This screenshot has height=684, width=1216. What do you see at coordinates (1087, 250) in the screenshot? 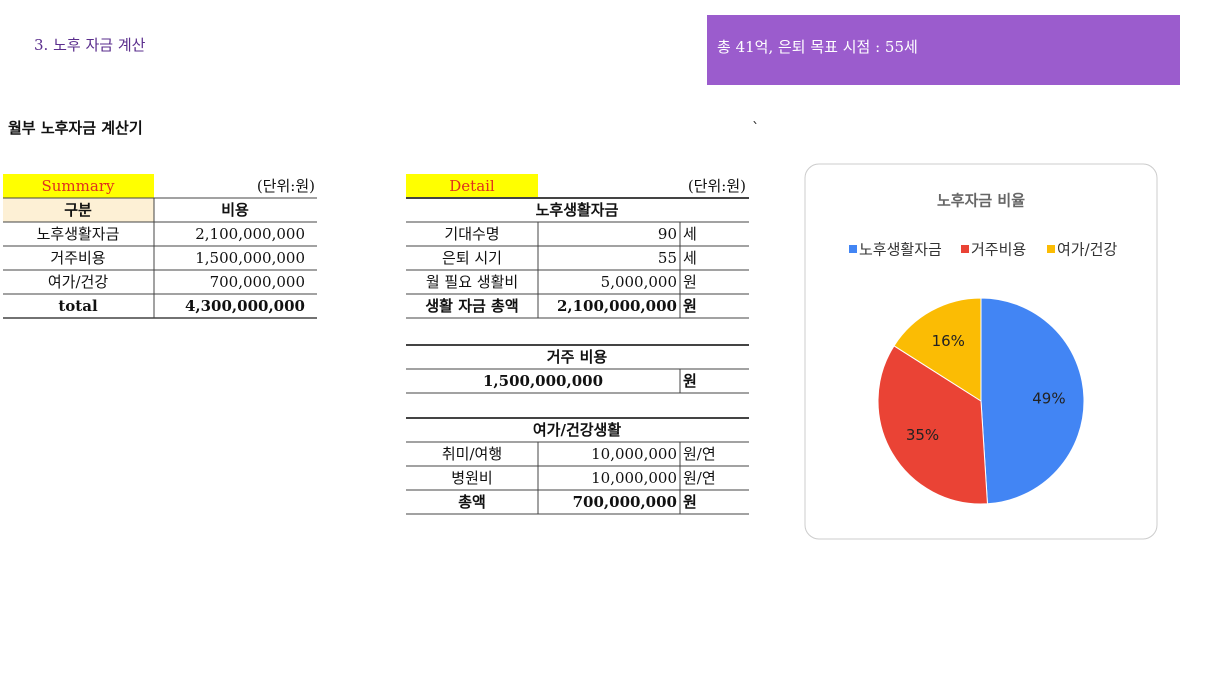
I see `legend-label: 여가/건강` at bounding box center [1087, 250].